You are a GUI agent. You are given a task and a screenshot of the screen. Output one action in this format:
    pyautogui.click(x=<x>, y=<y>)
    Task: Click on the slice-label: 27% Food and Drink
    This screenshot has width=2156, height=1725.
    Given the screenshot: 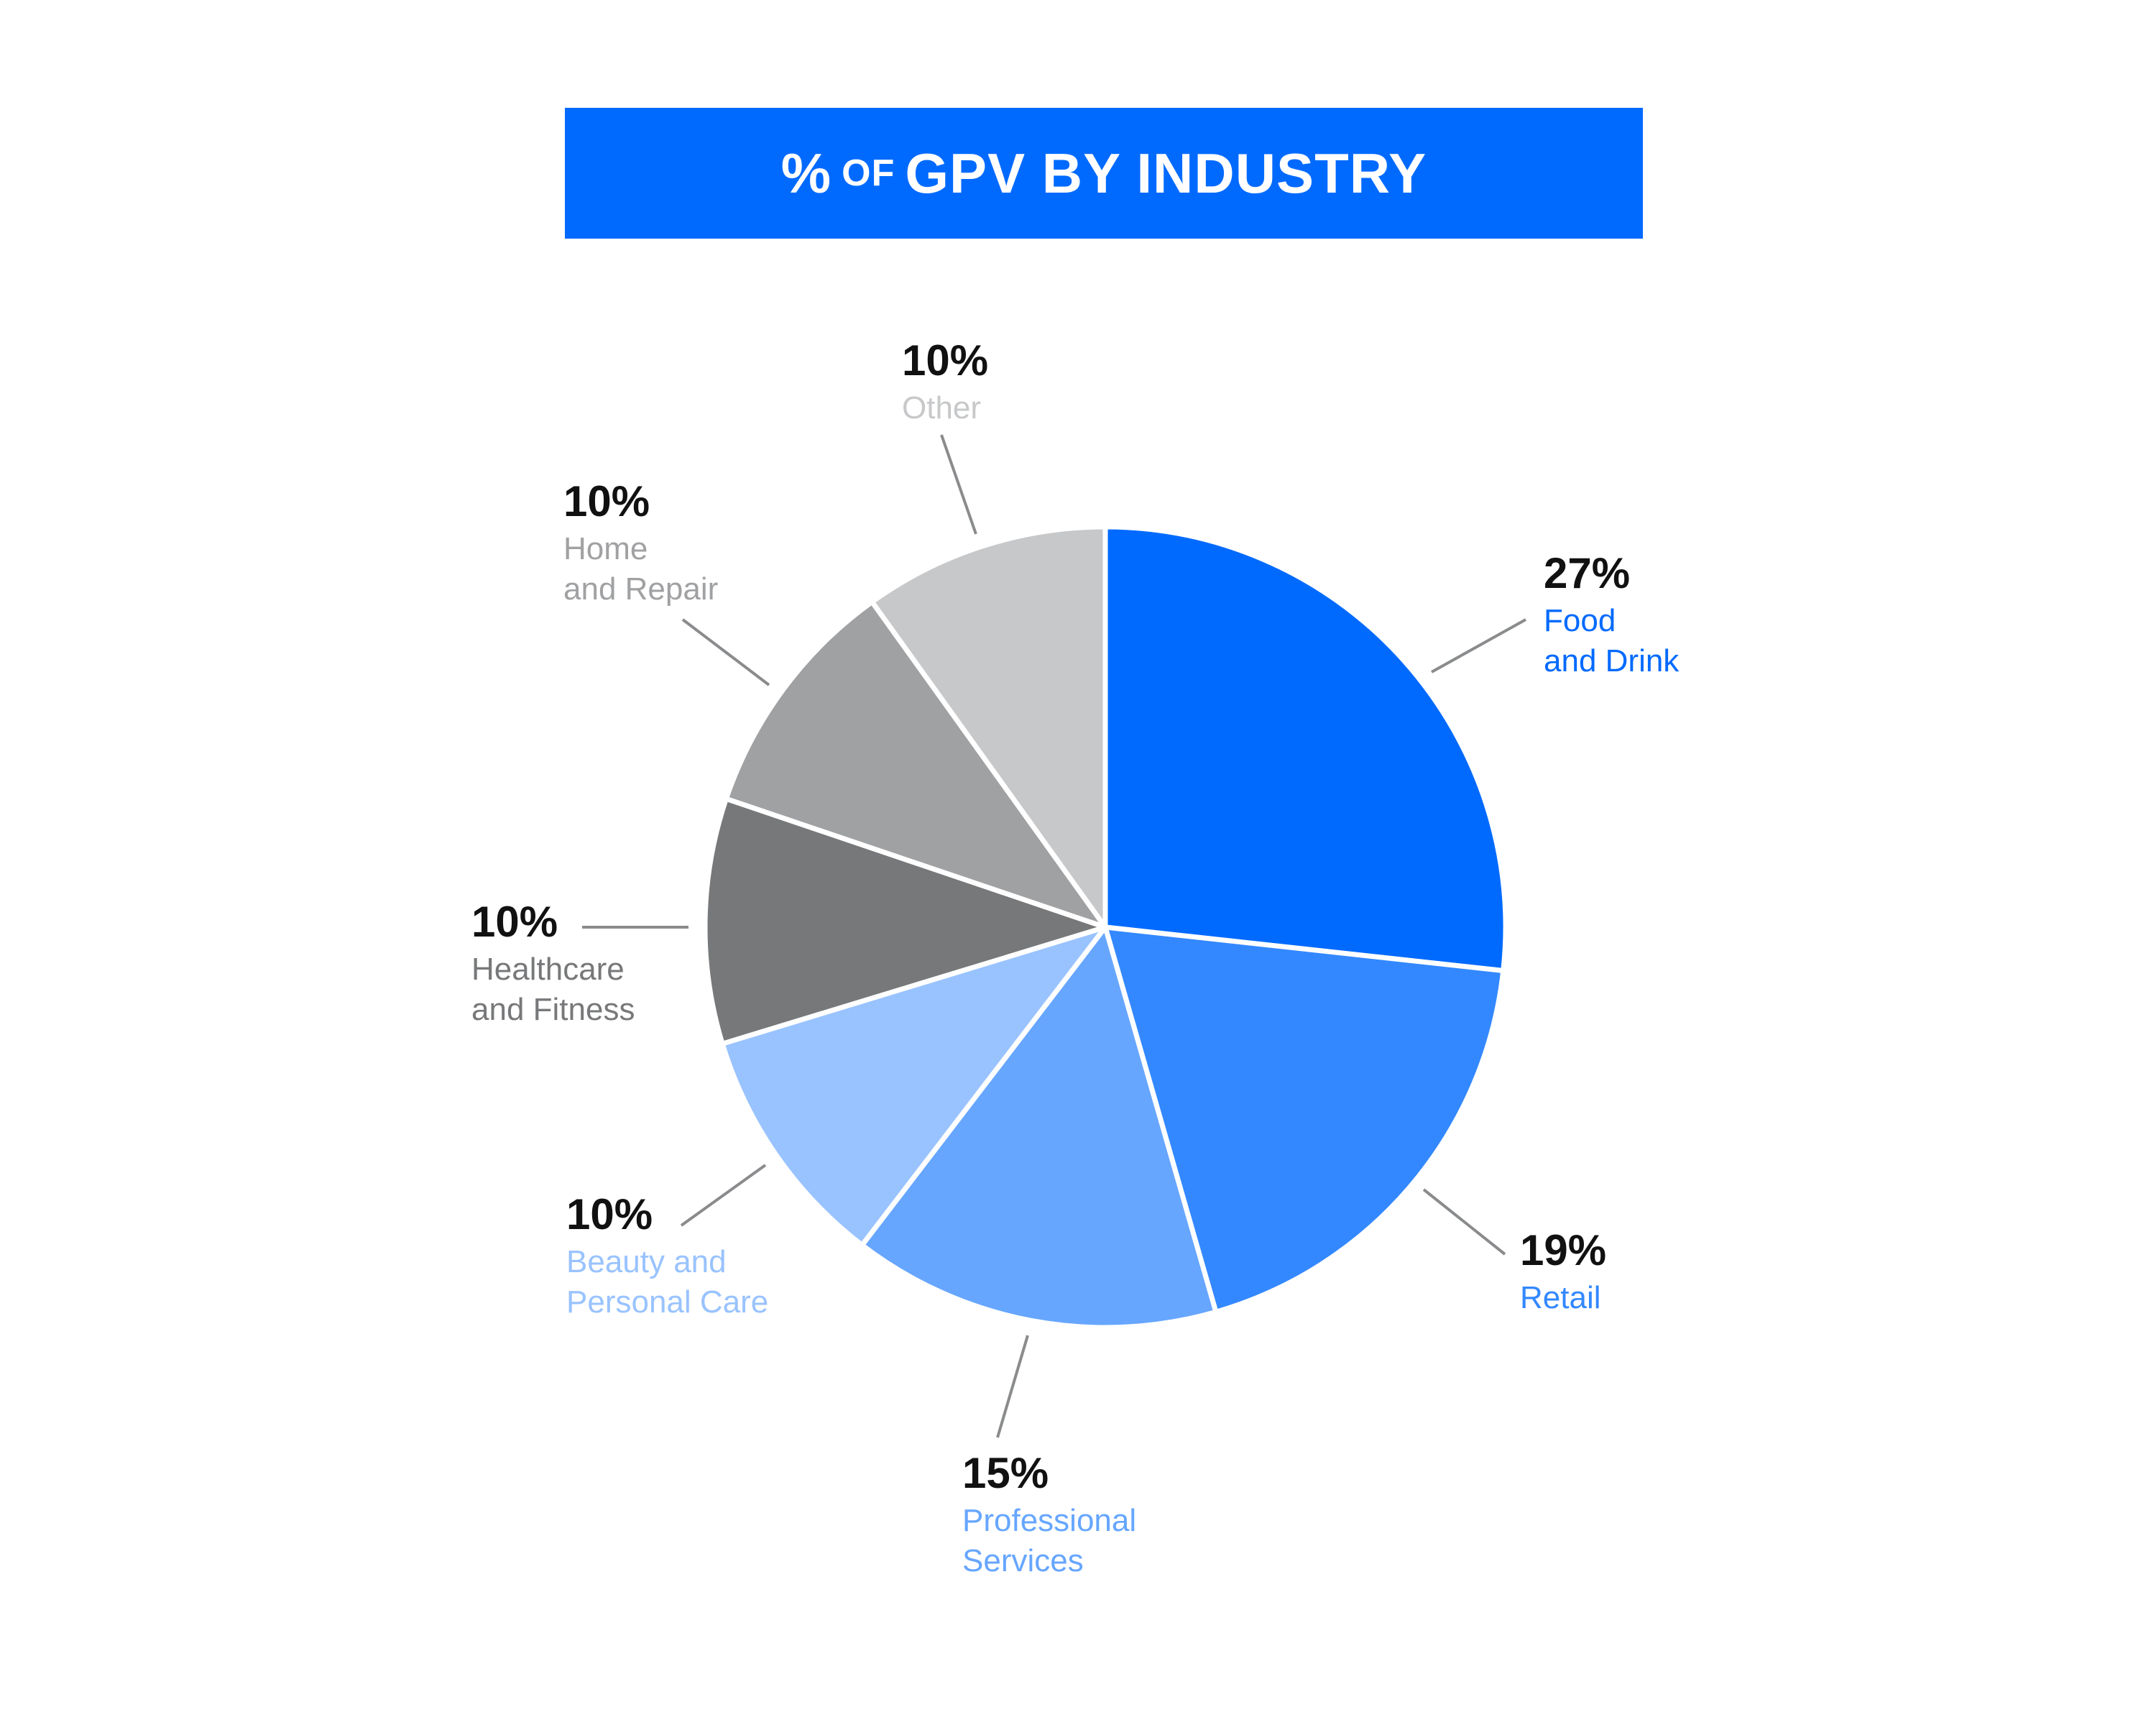 What is the action you would take?
    pyautogui.click(x=1612, y=616)
    